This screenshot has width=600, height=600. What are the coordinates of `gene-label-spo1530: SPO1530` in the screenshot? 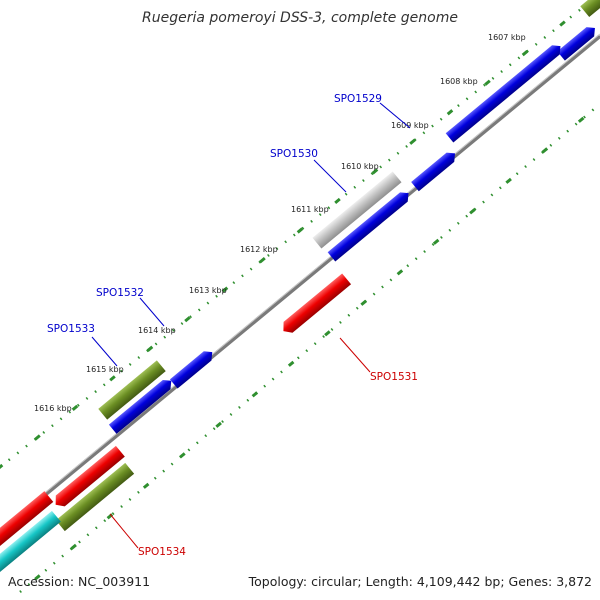 It's located at (294, 154).